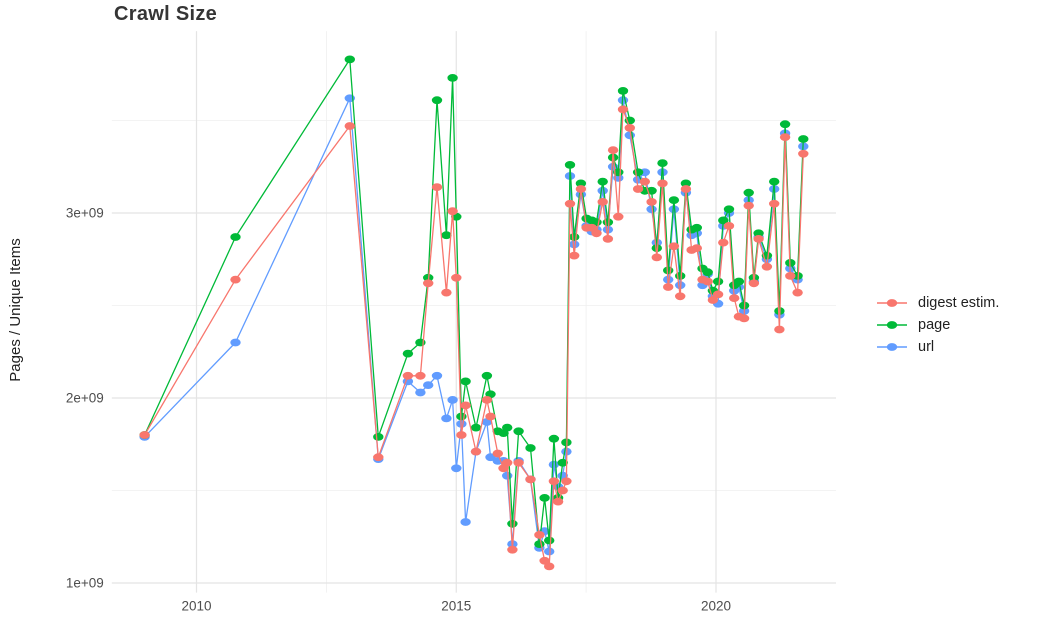 Image resolution: width=1059 pixels, height=639 pixels. Describe the element at coordinates (892, 325) in the screenshot. I see `page-key-icon` at that location.